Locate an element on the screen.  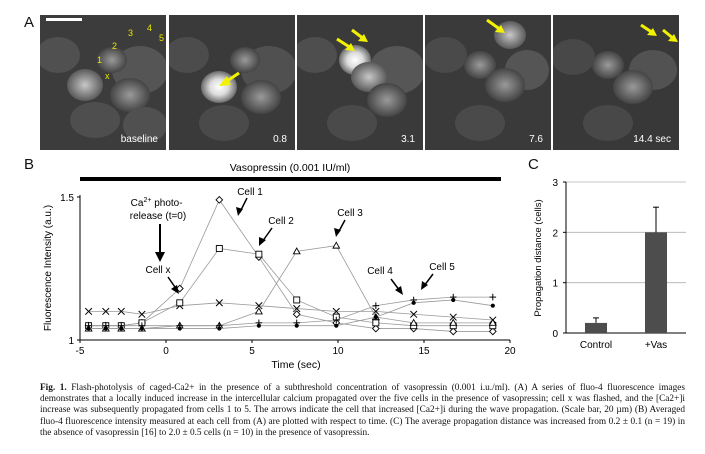
micrograph-frame-2: 0.8 is located at coordinates (232, 82).